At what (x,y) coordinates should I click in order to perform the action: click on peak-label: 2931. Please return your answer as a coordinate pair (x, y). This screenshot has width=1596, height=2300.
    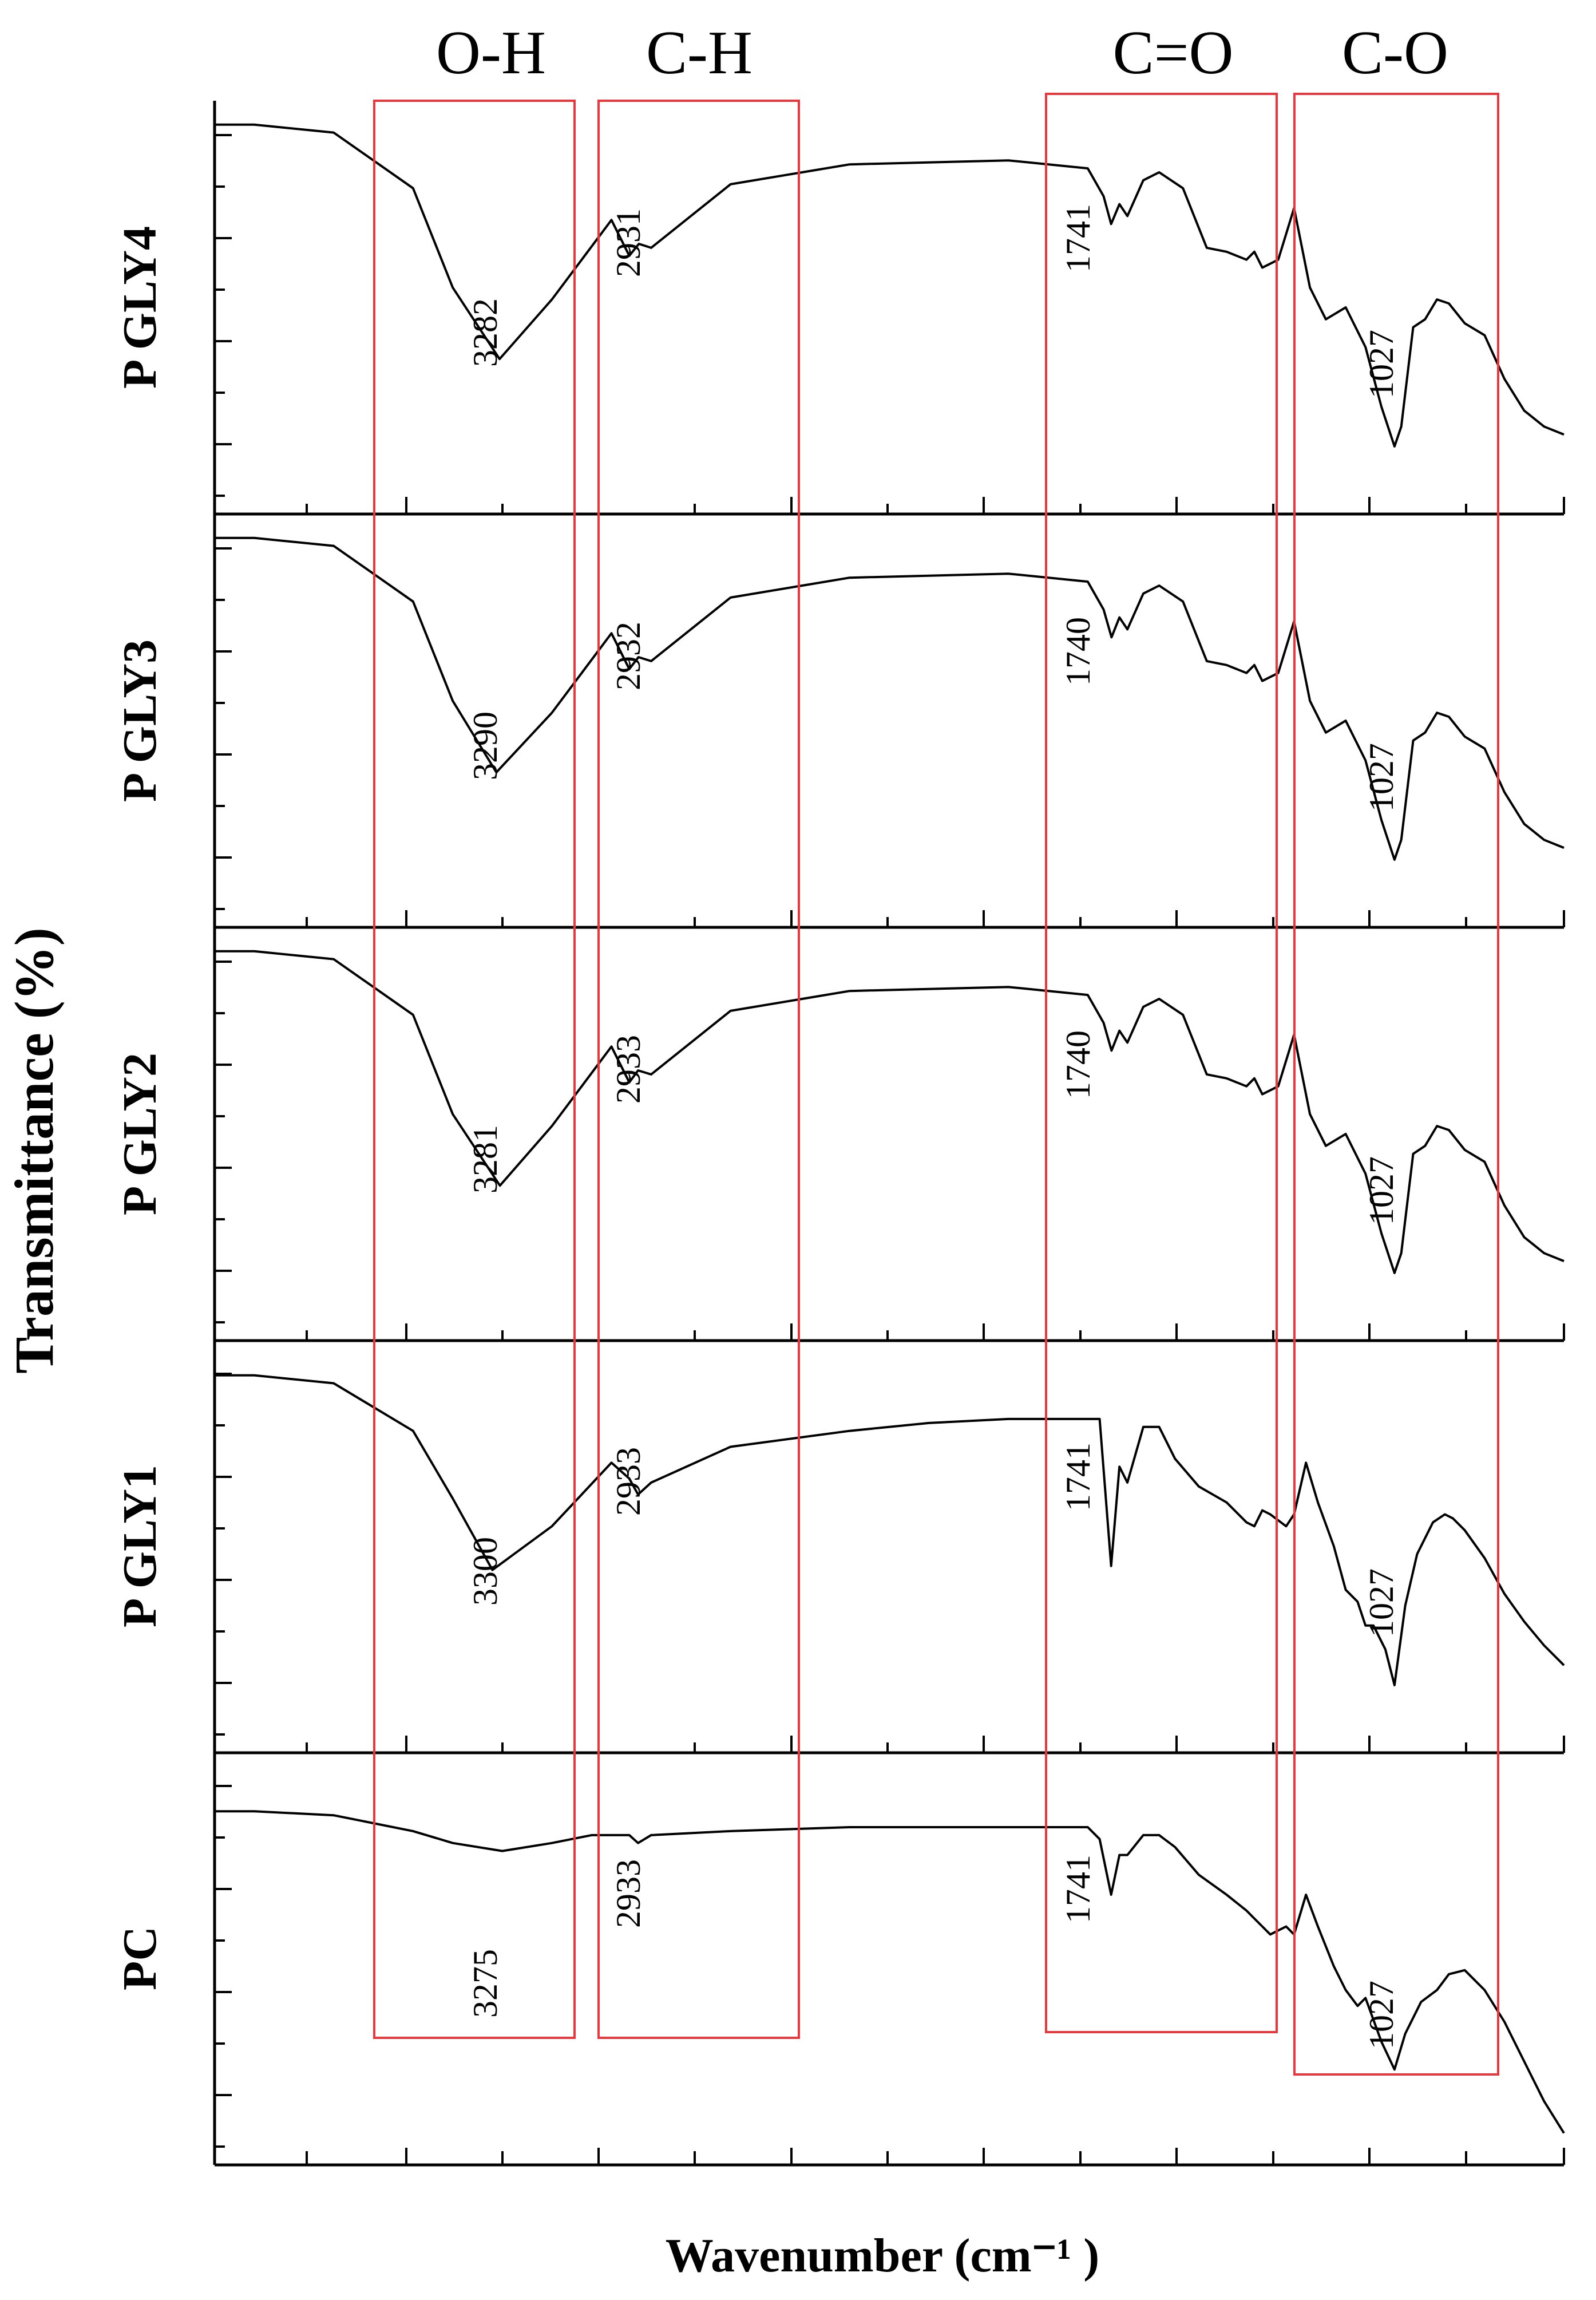
    Looking at the image, I should click on (628, 242).